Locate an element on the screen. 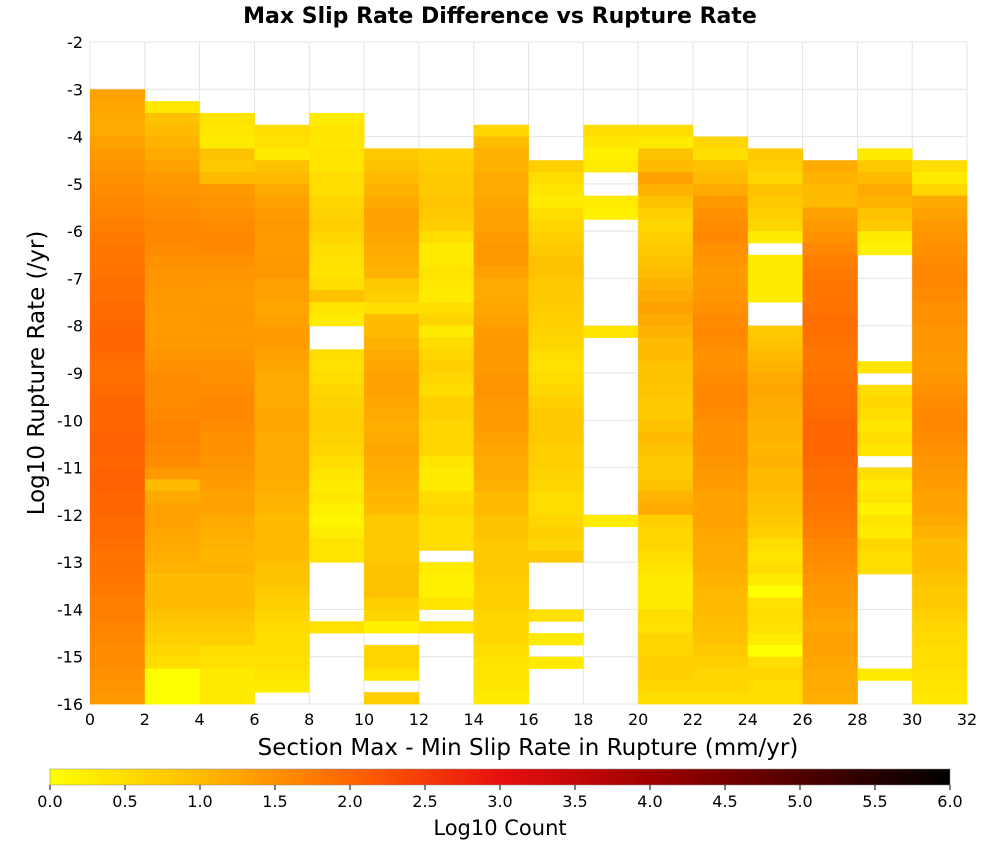  y-tick-label: -11 is located at coordinates (70, 468).